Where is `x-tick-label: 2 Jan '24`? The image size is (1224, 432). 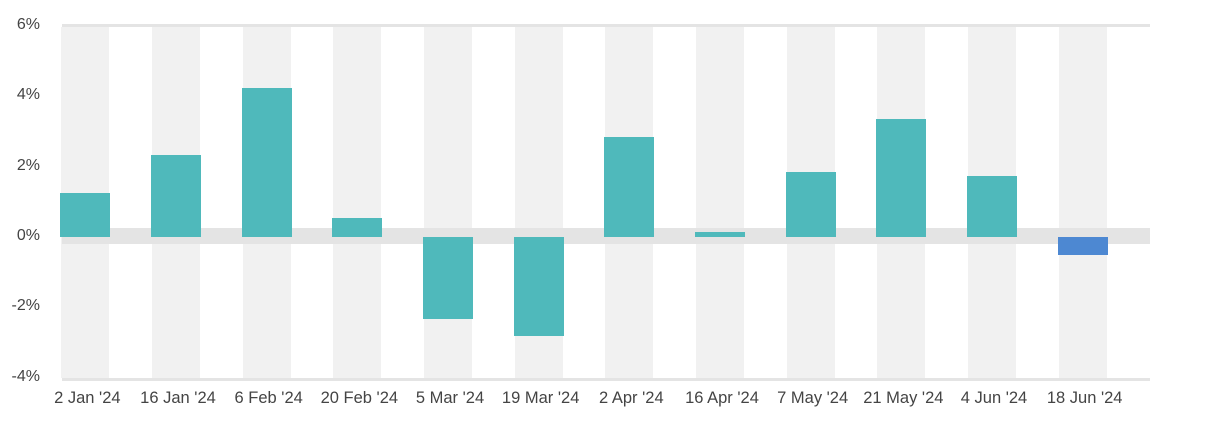
x-tick-label: 2 Jan '24 is located at coordinates (87, 398).